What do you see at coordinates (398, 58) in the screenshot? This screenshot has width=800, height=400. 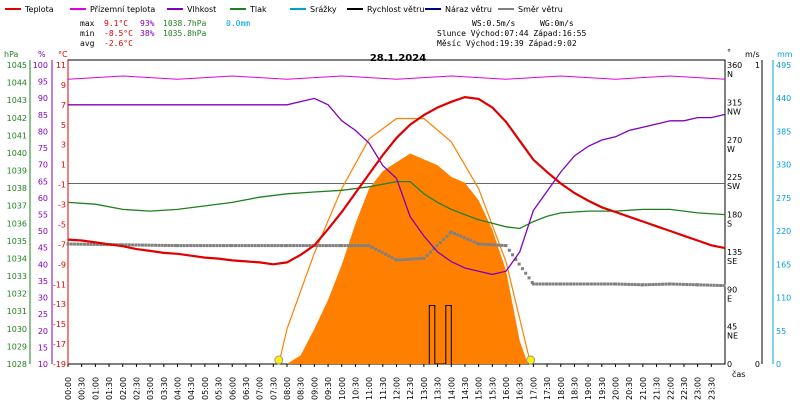 I see `chart-date: 28.1.2024` at bounding box center [398, 58].